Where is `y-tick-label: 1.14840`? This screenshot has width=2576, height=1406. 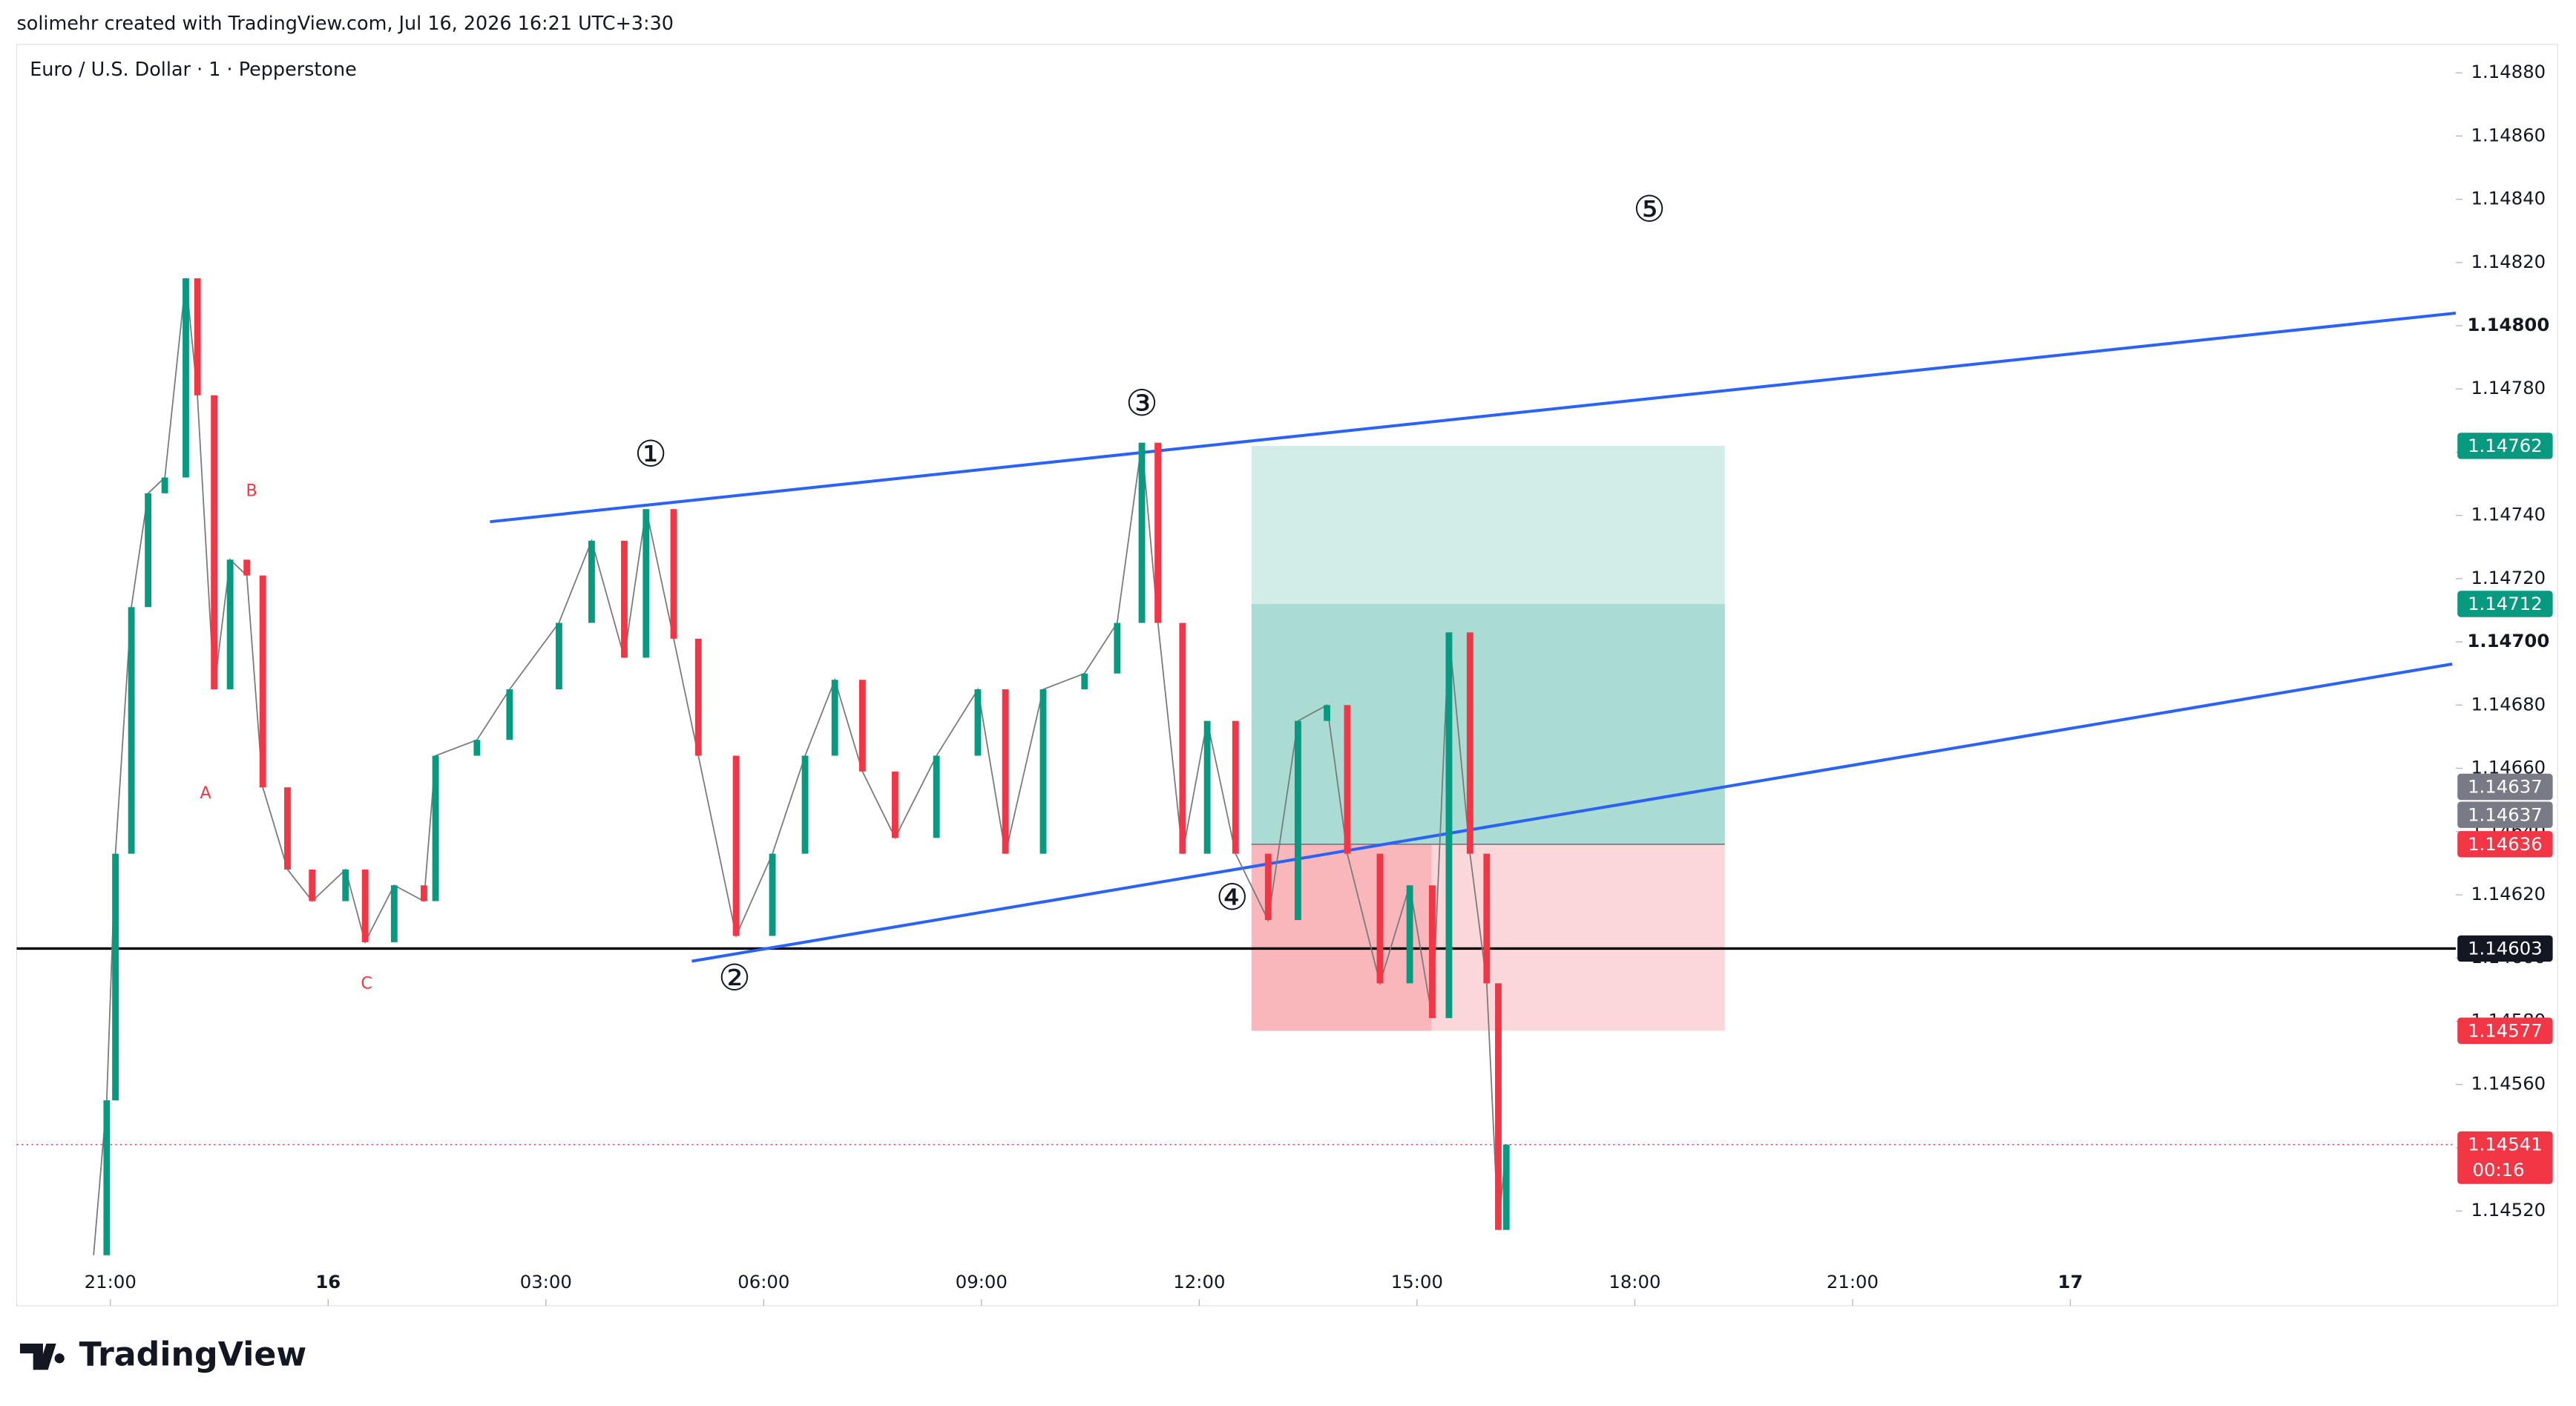 y-tick-label: 1.14840 is located at coordinates (2508, 198).